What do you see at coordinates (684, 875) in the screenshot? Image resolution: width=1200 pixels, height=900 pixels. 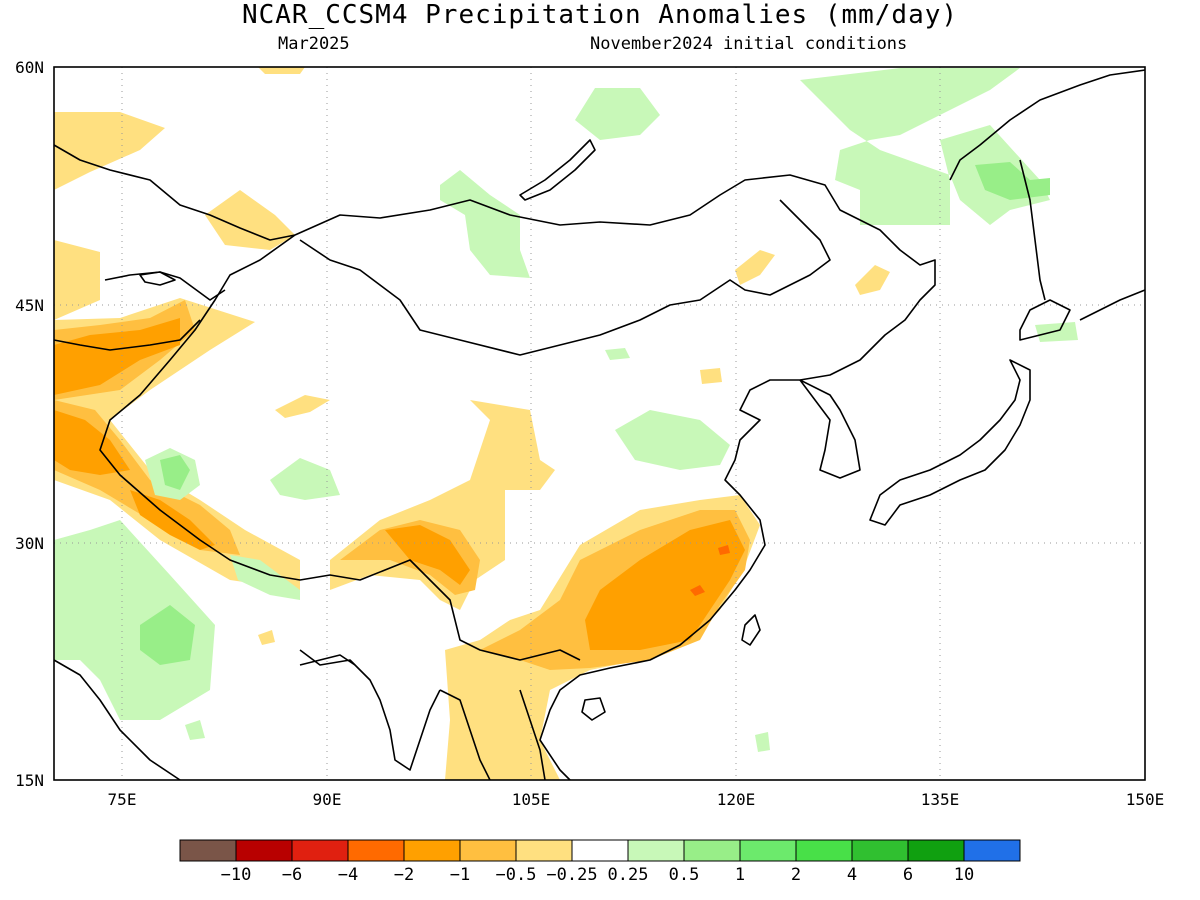 I see `colorbar-label: 0.5` at bounding box center [684, 875].